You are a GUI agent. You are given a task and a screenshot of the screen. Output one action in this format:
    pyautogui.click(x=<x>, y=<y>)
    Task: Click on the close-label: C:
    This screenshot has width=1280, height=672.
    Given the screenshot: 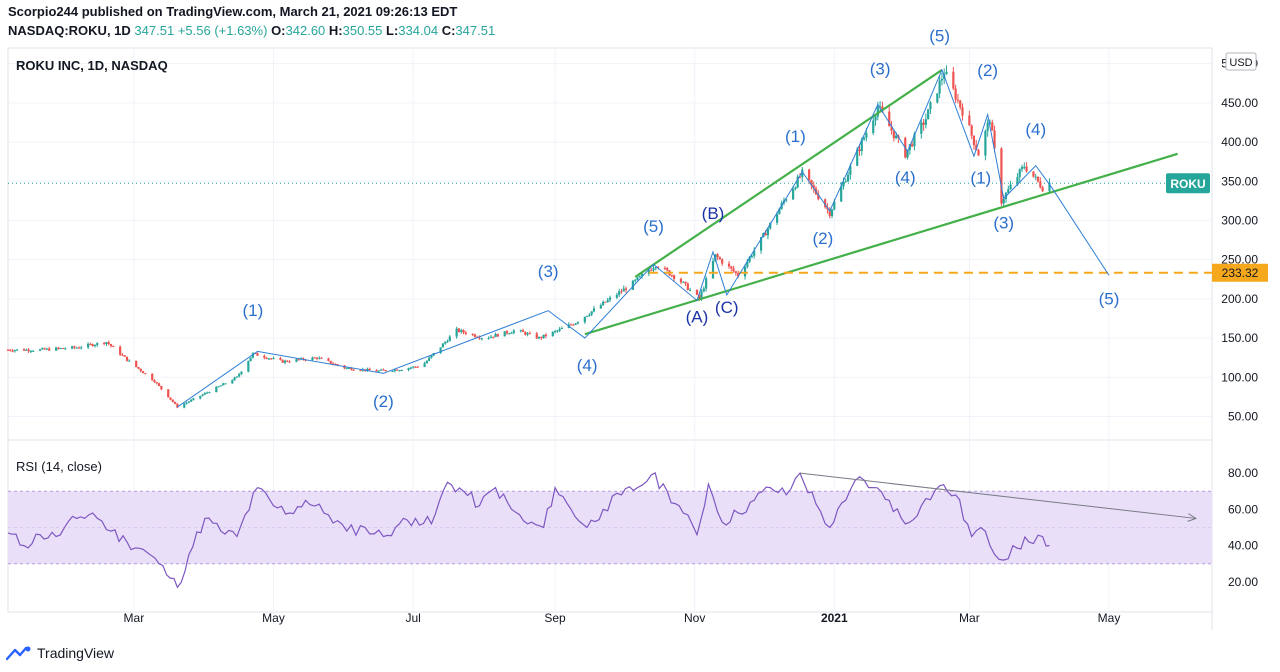 What is the action you would take?
    pyautogui.click(x=448, y=30)
    